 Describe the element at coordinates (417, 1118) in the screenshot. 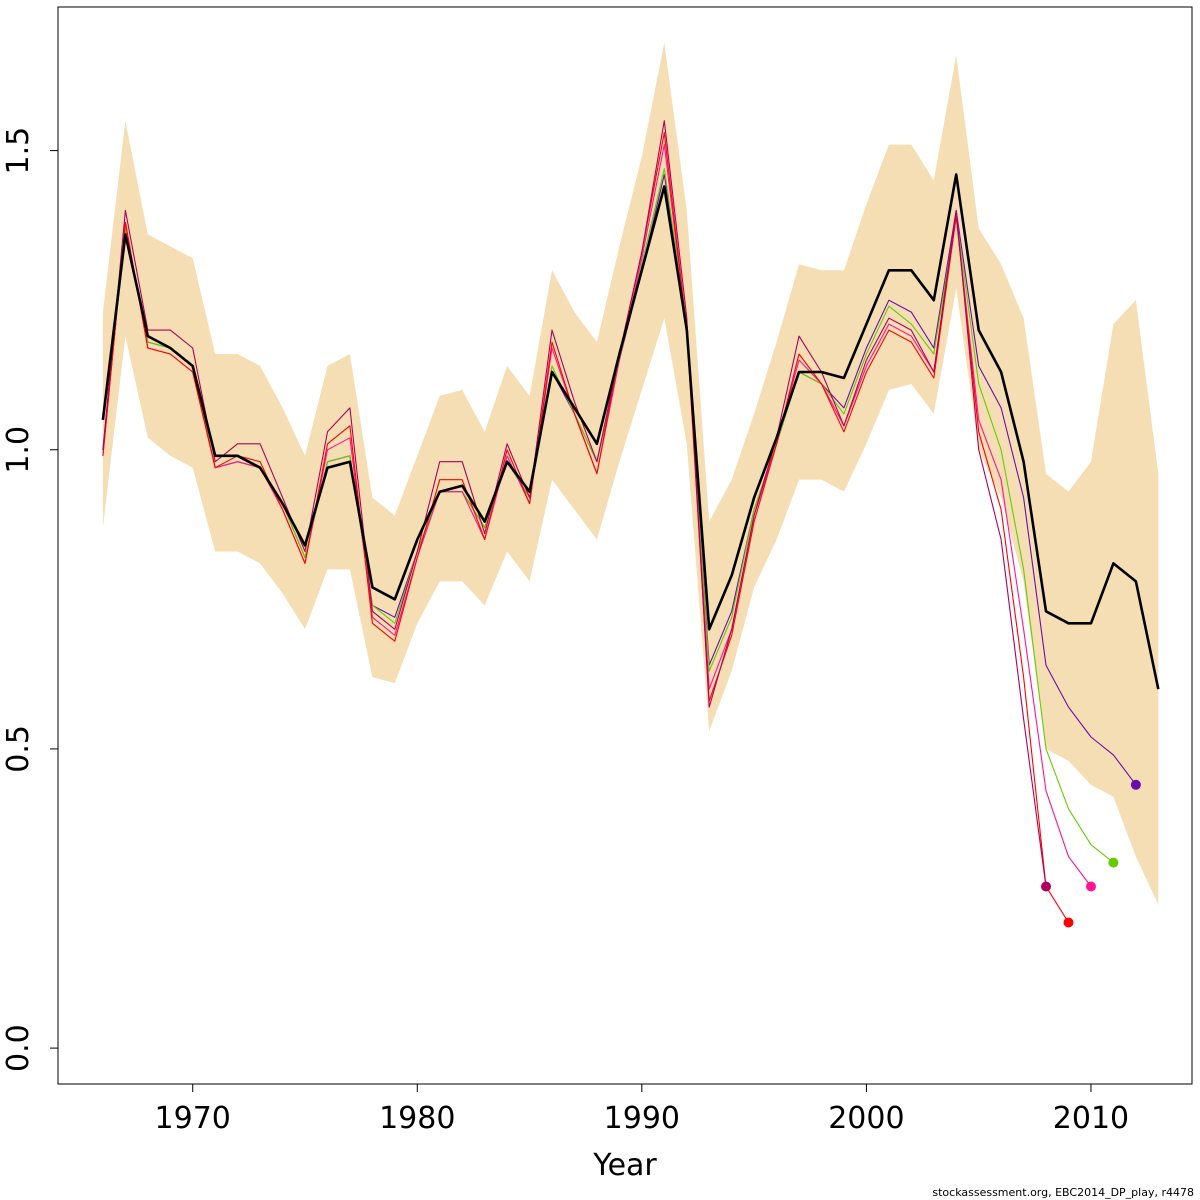

I see `x-tick-label: 1980` at that location.